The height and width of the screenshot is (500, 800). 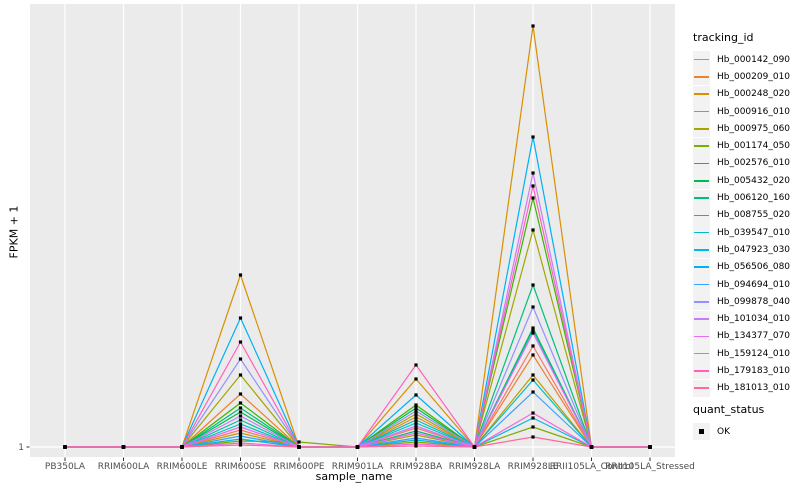 I want to click on legend-item-label: Hb_000209_010, so click(x=754, y=76).